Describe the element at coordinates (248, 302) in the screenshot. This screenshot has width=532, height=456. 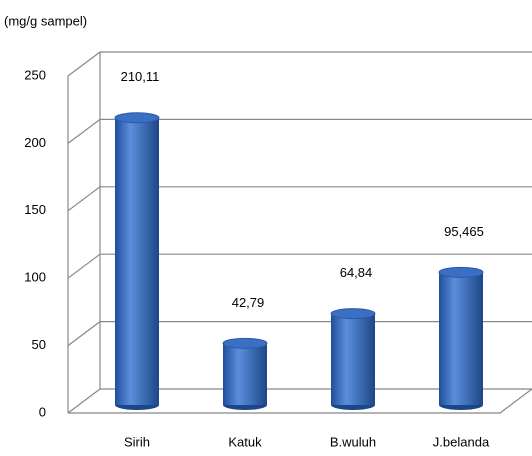
I see `value-label: 42,79` at that location.